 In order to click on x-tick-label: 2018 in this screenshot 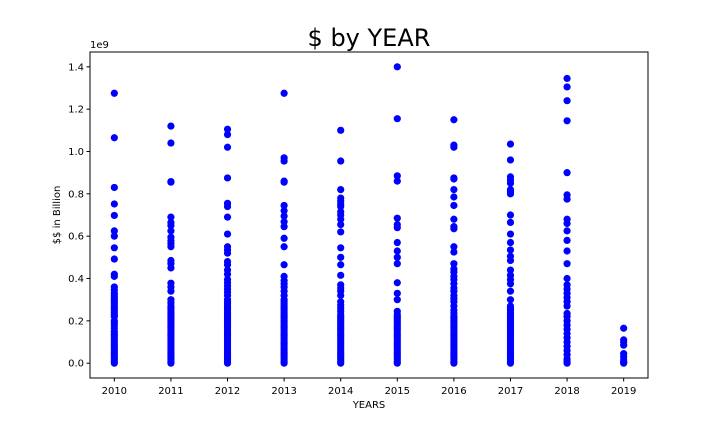, I will do `click(566, 391)`.